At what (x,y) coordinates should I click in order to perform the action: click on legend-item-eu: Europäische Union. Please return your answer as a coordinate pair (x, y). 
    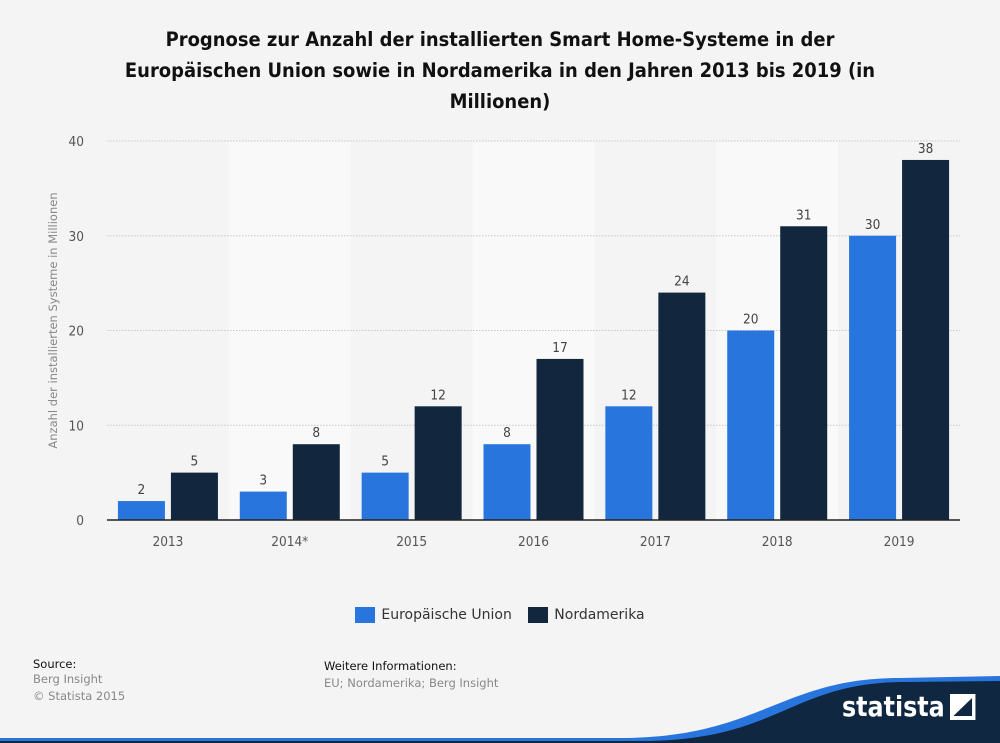
    Looking at the image, I should click on (433, 615).